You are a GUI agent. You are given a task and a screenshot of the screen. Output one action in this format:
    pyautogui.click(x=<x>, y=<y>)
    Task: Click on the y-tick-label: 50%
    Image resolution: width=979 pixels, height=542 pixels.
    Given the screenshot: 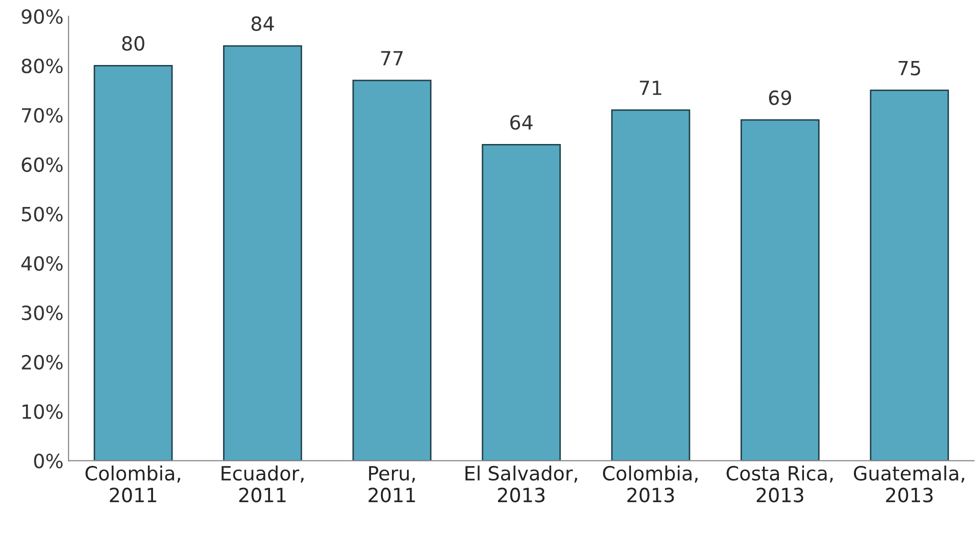 What is the action you would take?
    pyautogui.click(x=42, y=214)
    